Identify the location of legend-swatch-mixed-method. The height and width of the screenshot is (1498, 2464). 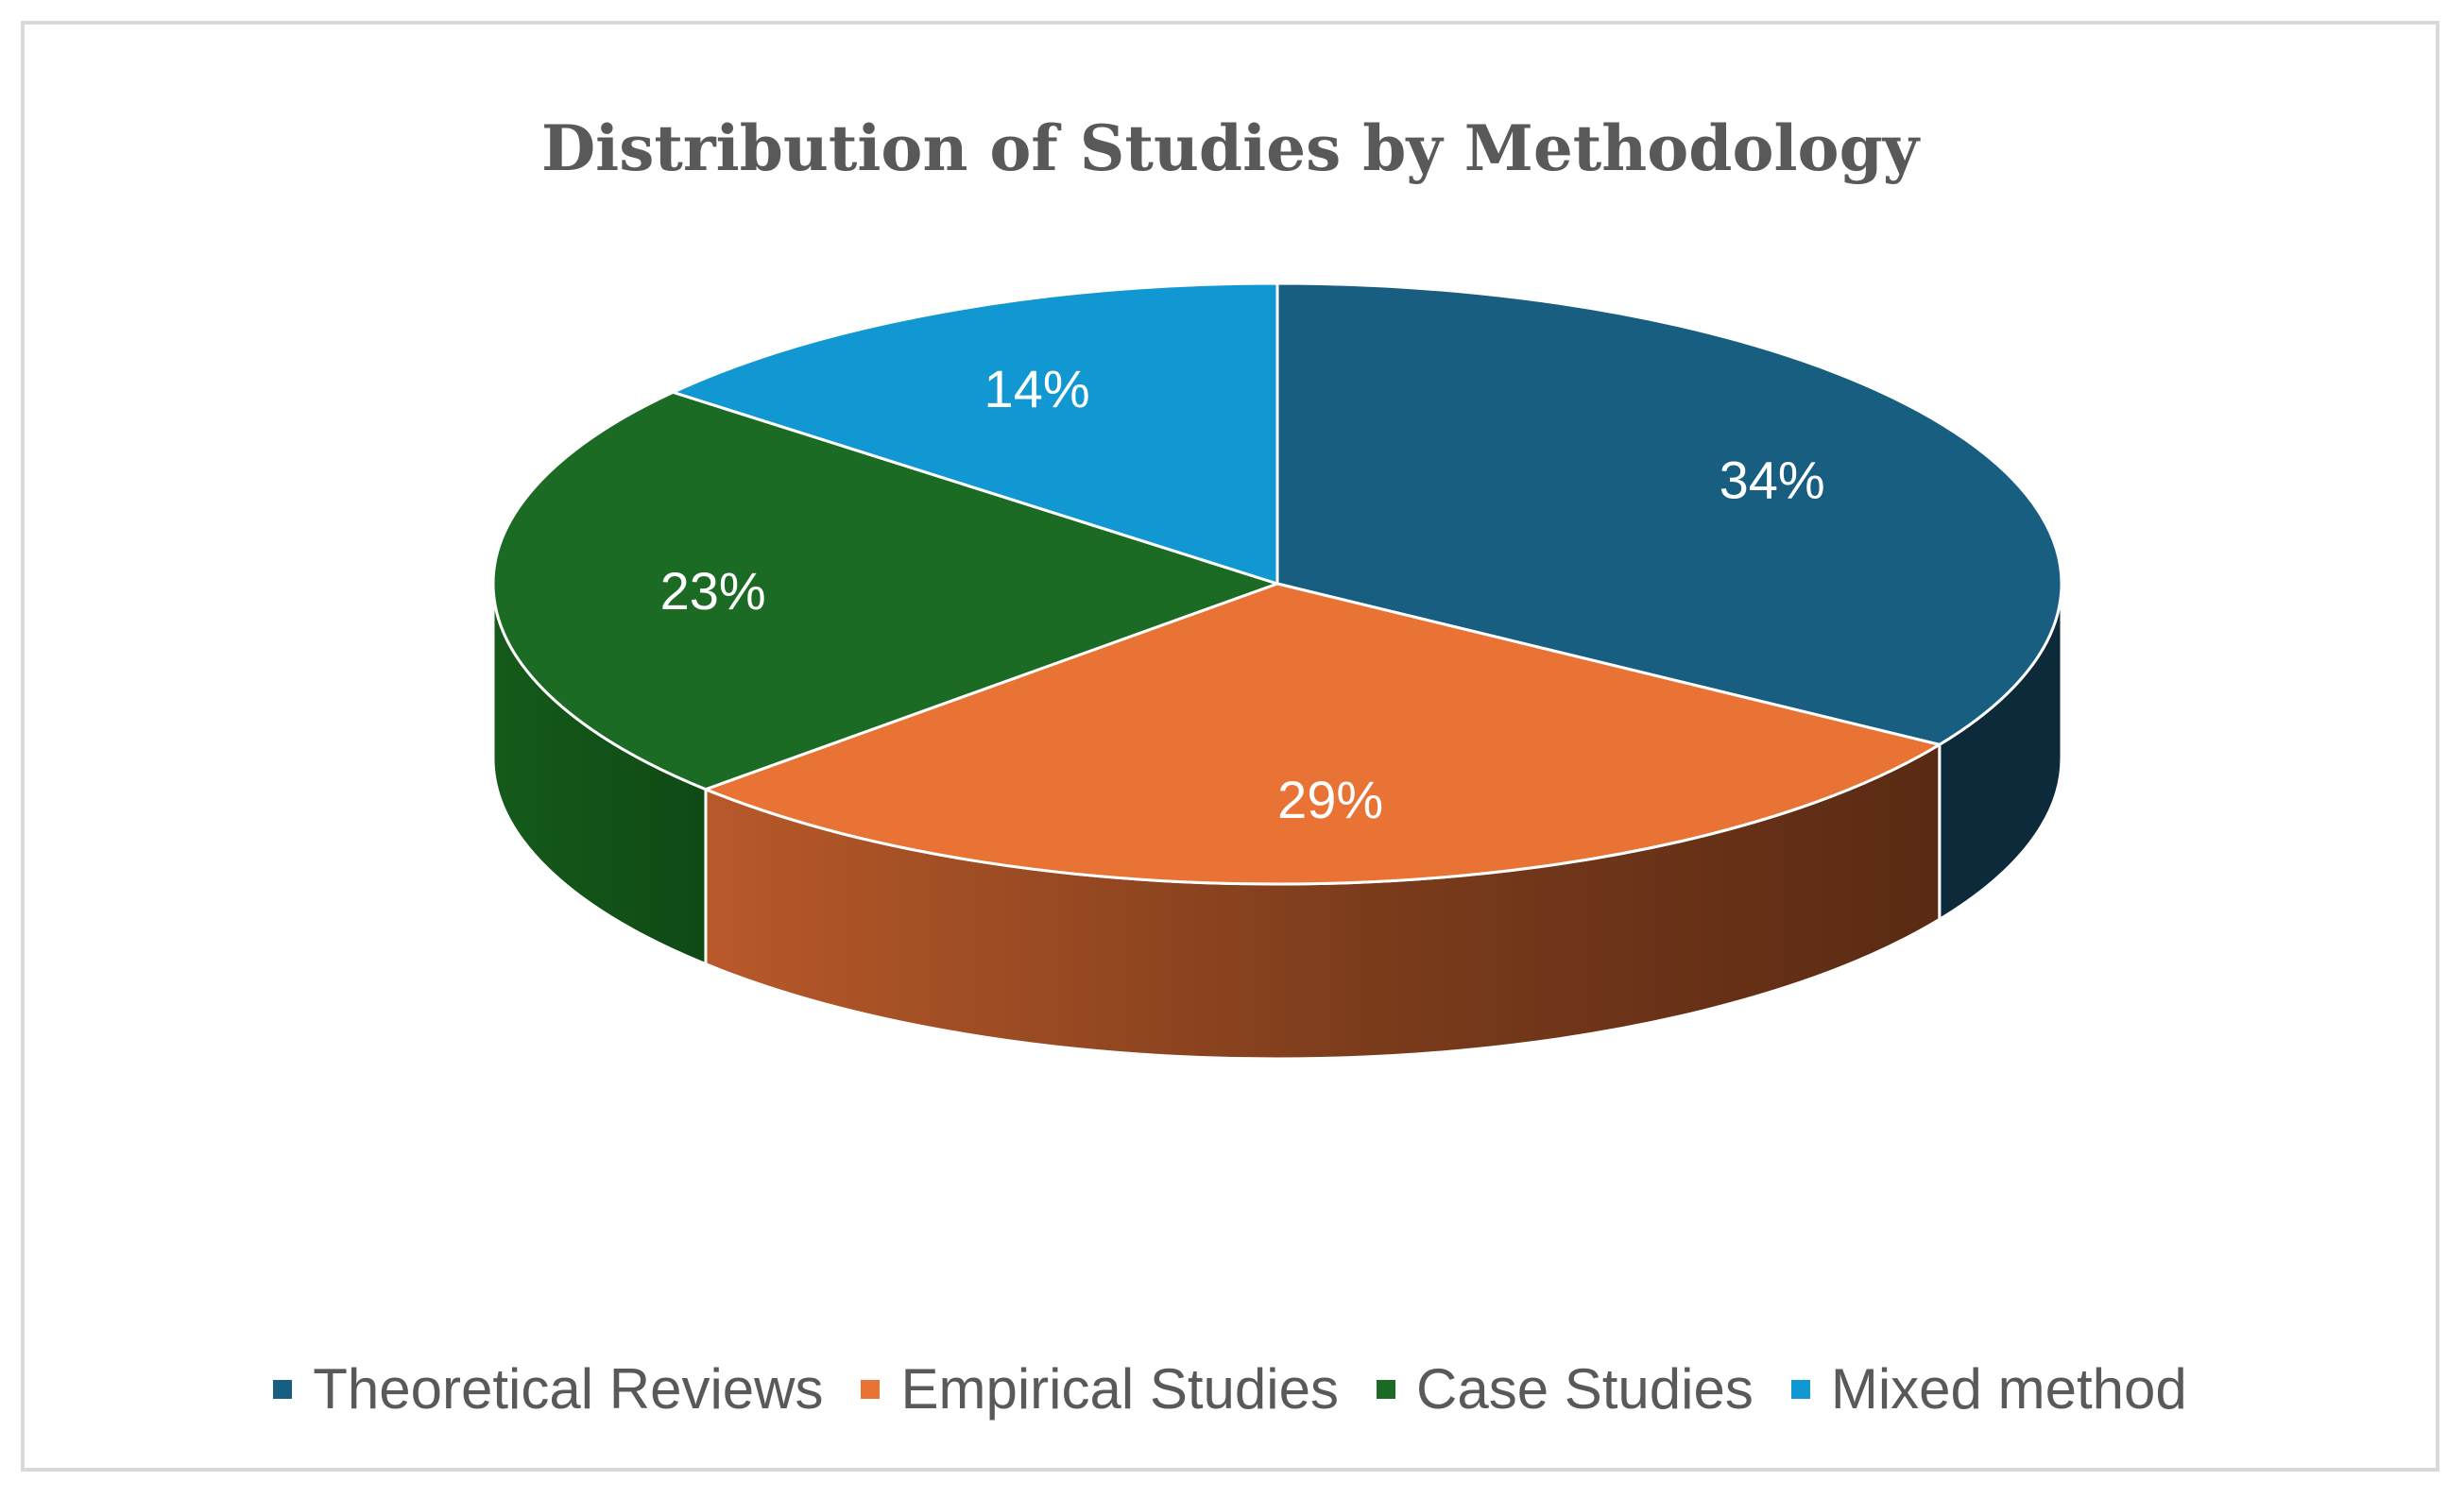
(1800, 1389).